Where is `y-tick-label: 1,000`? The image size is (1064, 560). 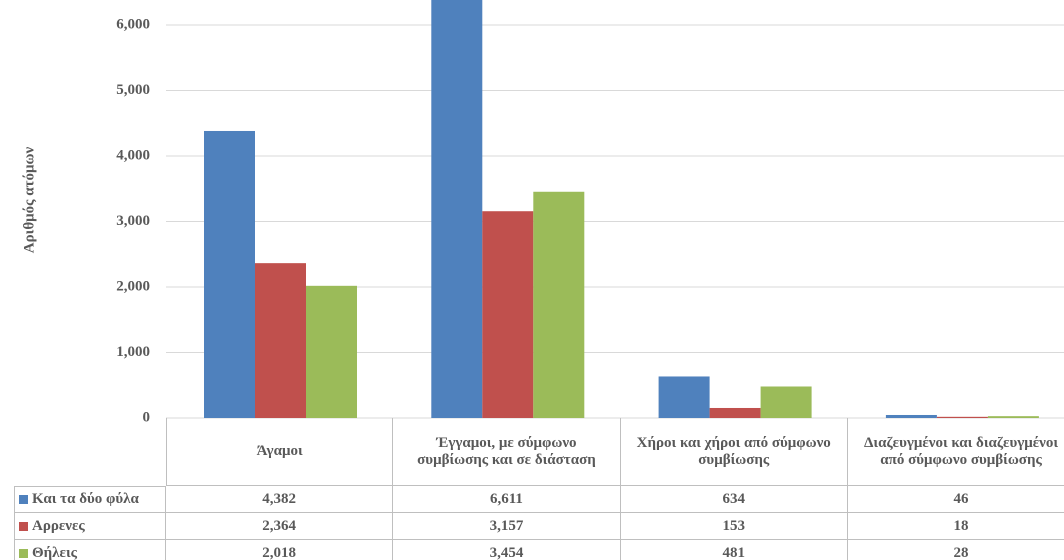 y-tick-label: 1,000 is located at coordinates (133, 352).